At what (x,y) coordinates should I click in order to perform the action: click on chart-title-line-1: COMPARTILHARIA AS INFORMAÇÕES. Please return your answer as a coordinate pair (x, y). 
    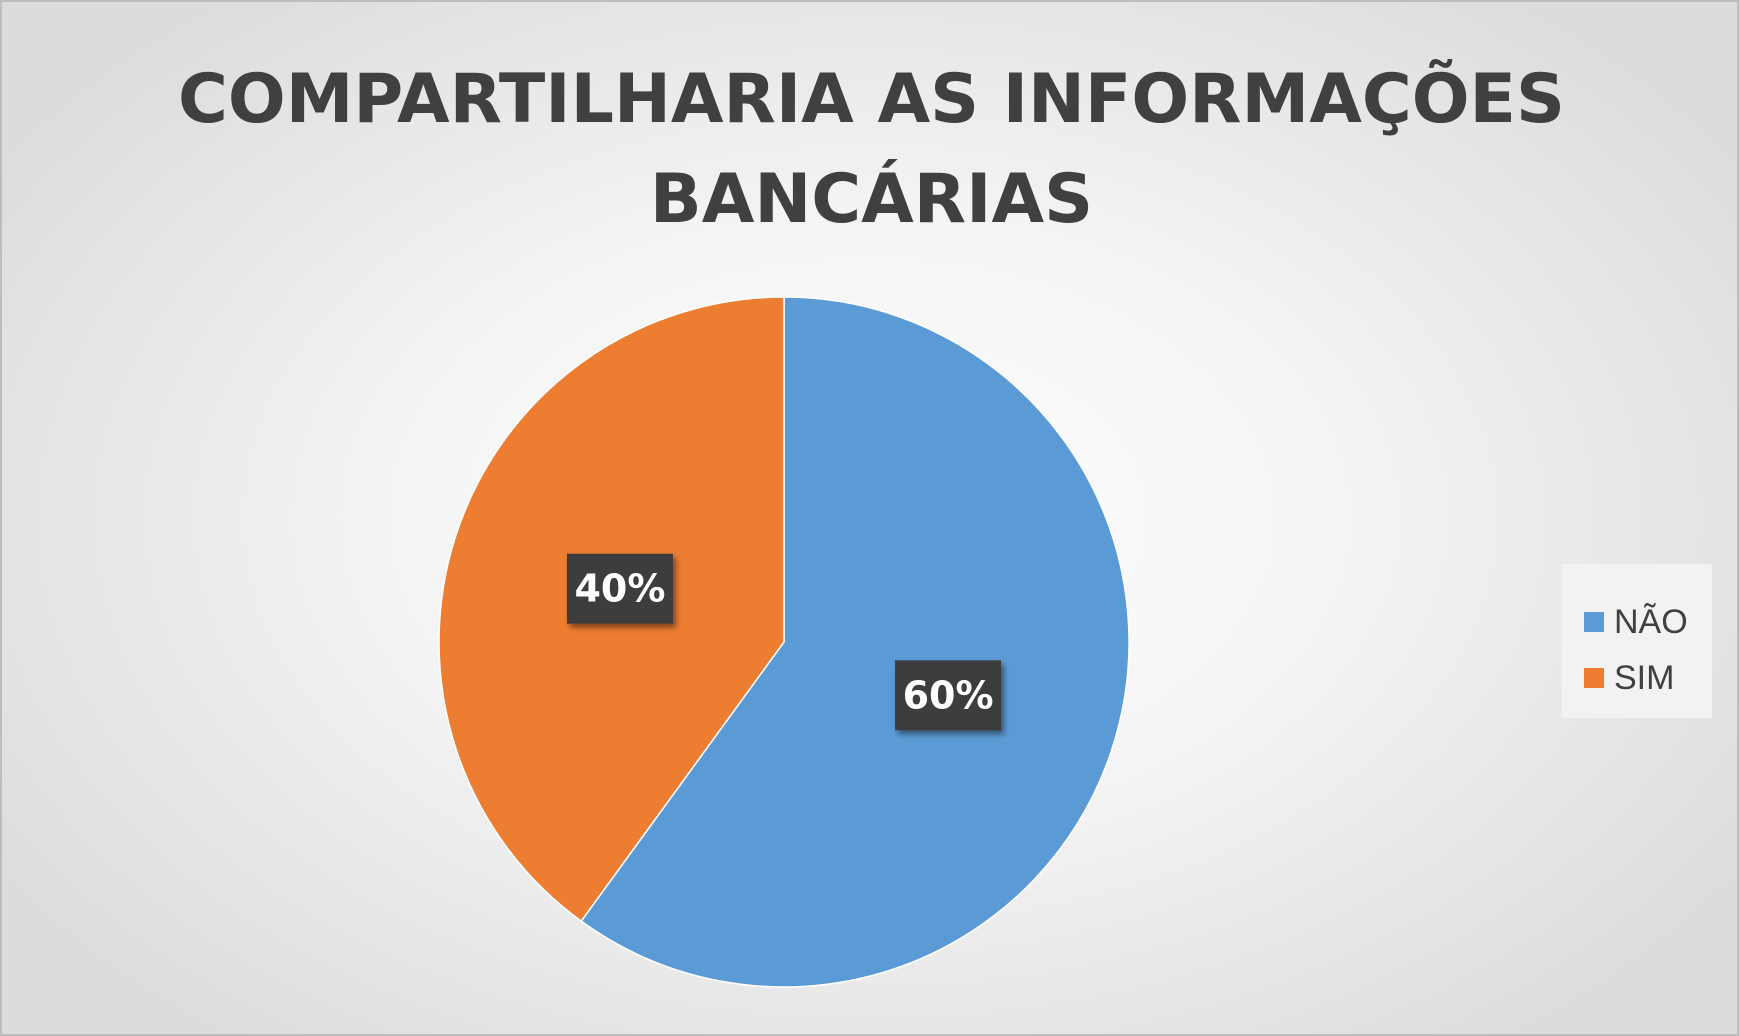
    Looking at the image, I should click on (871, 99).